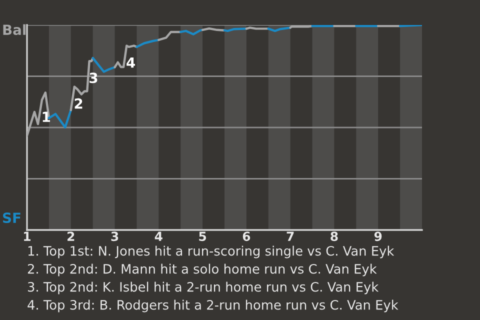 The image size is (480, 320). What do you see at coordinates (71, 236) in the screenshot?
I see `x-tick-label: 2` at bounding box center [71, 236].